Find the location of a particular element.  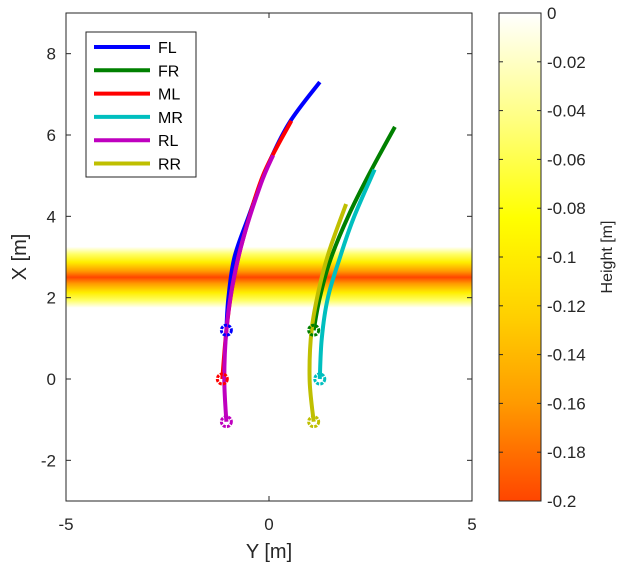

legend-label-mr: MR is located at coordinates (170, 118).